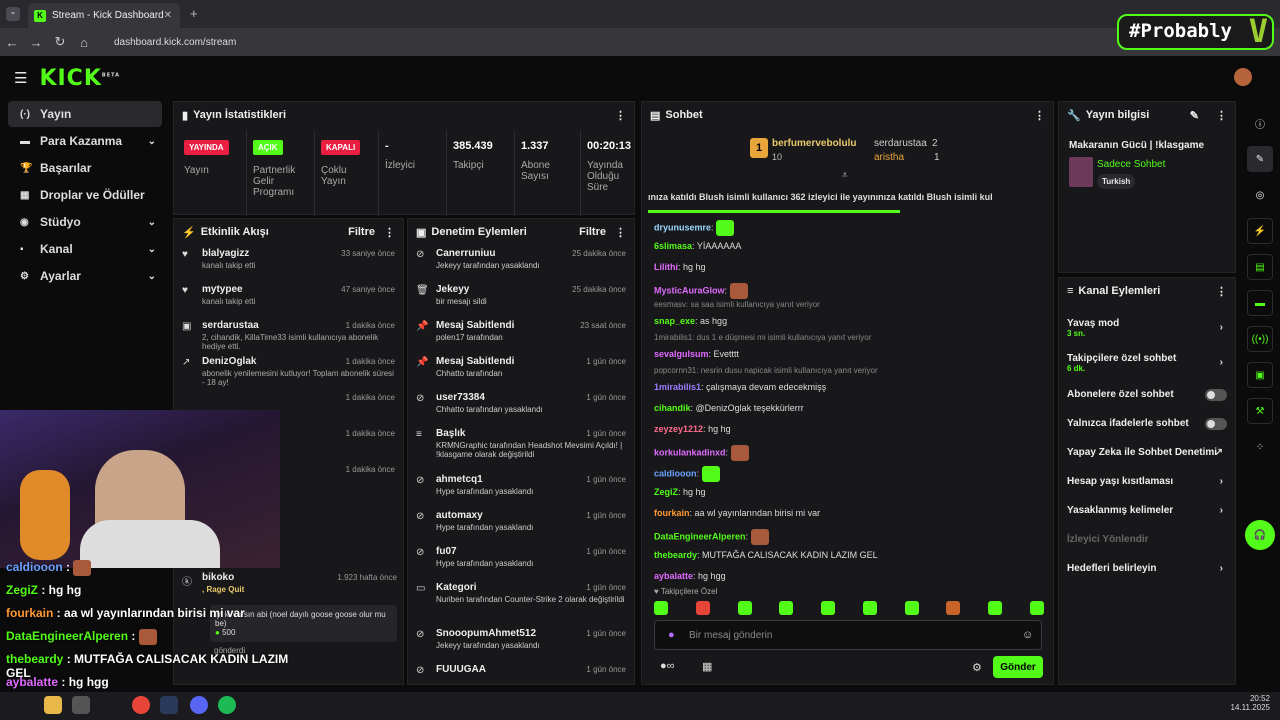  Describe the element at coordinates (848, 635) in the screenshot. I see `chat-input: Bir mesaj gönderin` at that location.